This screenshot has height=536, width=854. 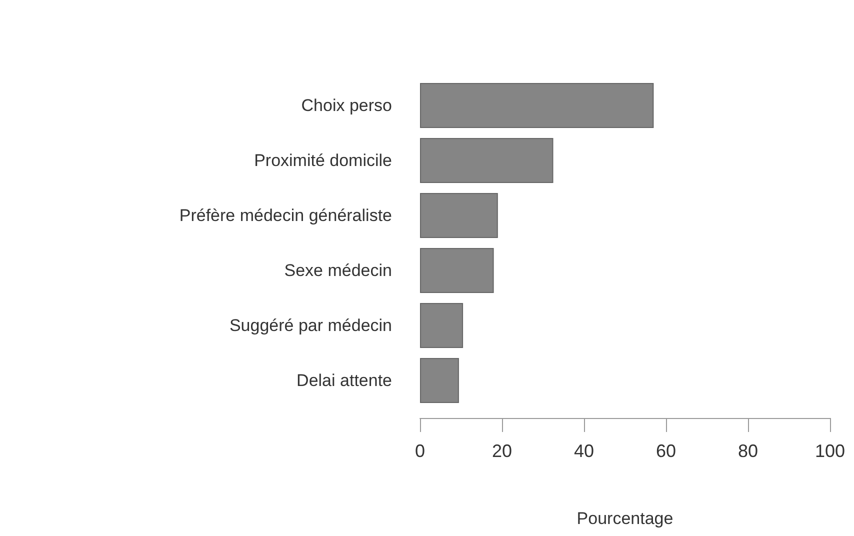 I want to click on y-tick-label: Choix perso, so click(x=346, y=105).